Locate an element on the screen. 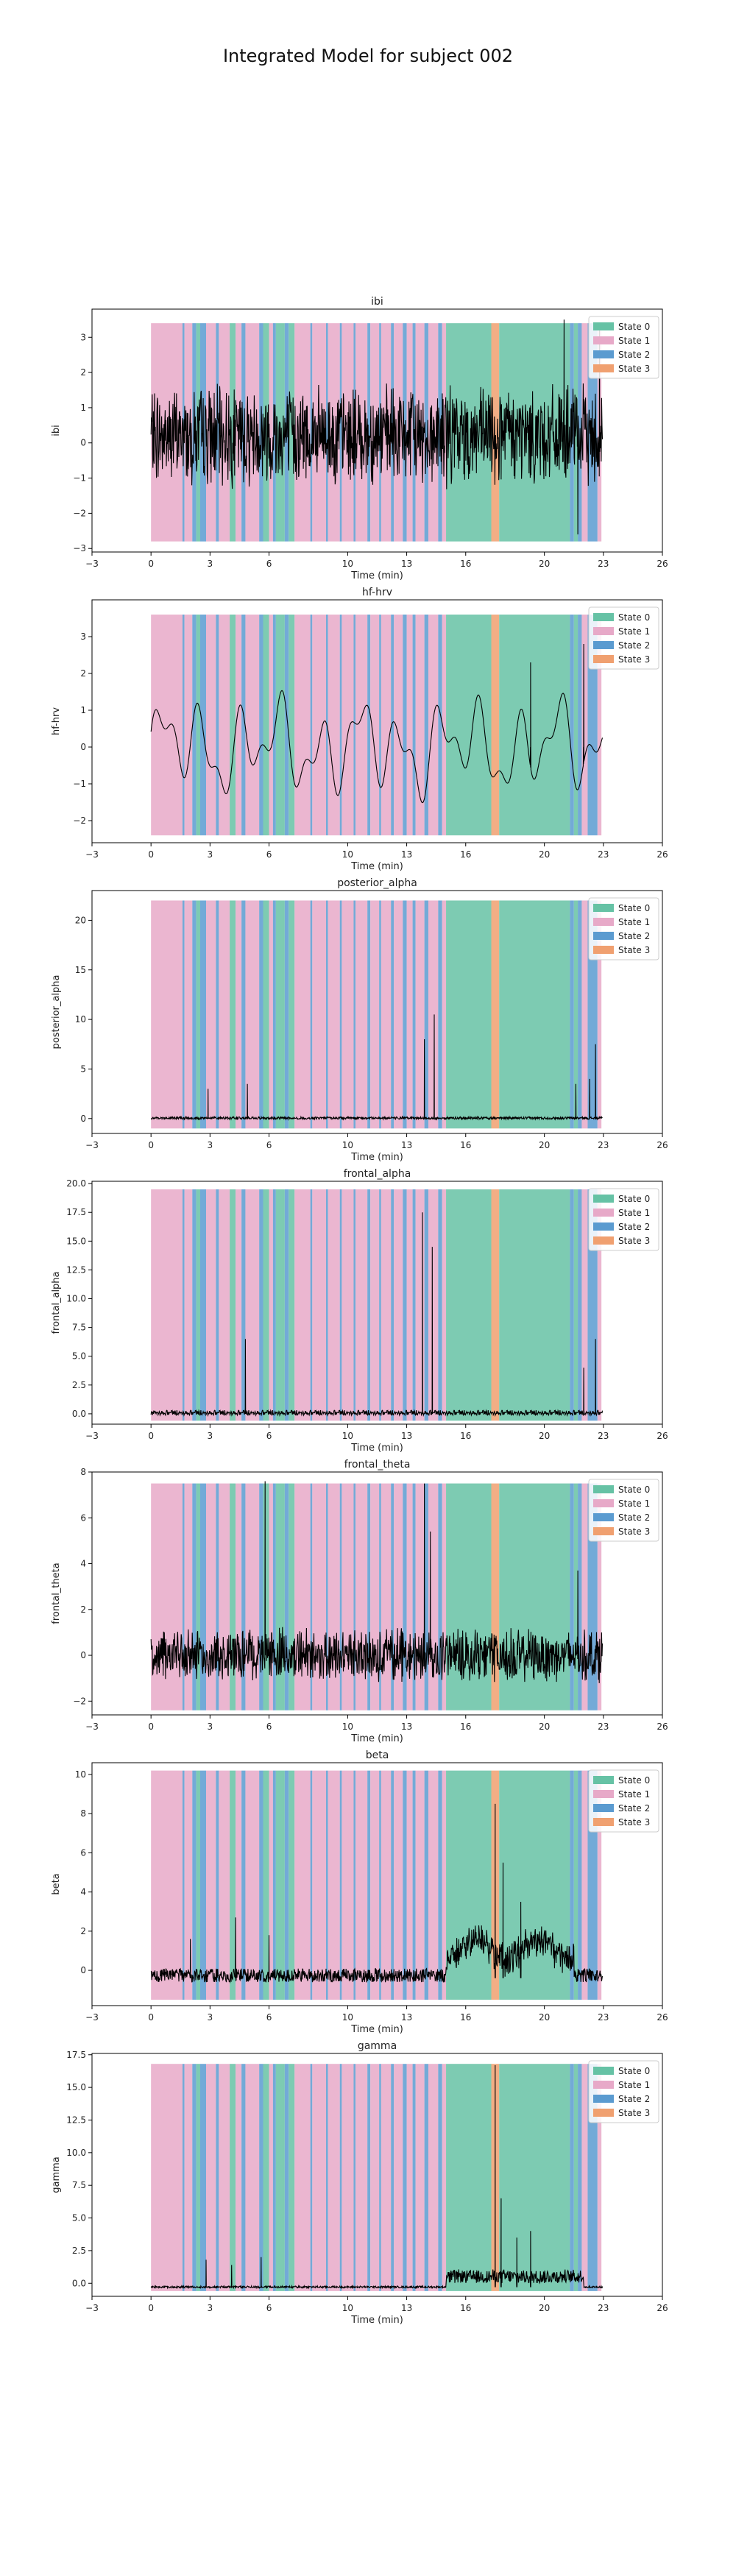 The image size is (736, 2576). legend-label: State 0 is located at coordinates (634, 327).